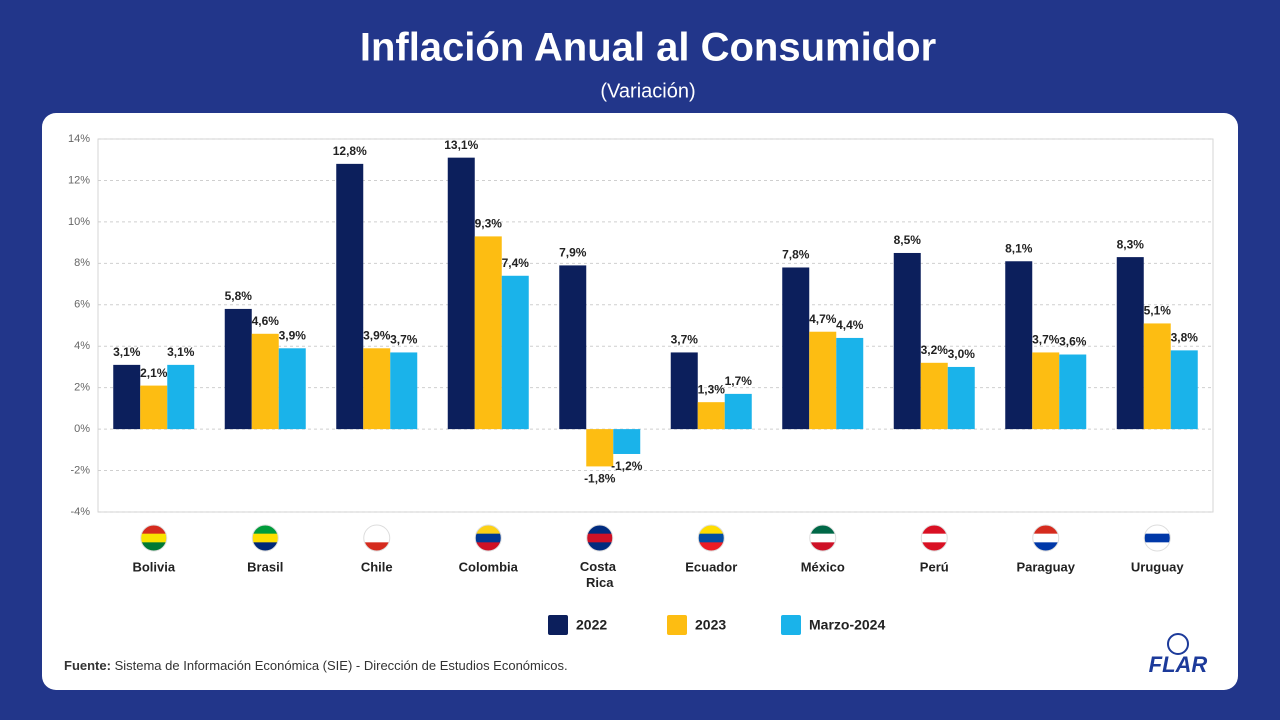 This screenshot has width=1280, height=720. What do you see at coordinates (710, 625) in the screenshot?
I see `legend-label: 2023` at bounding box center [710, 625].